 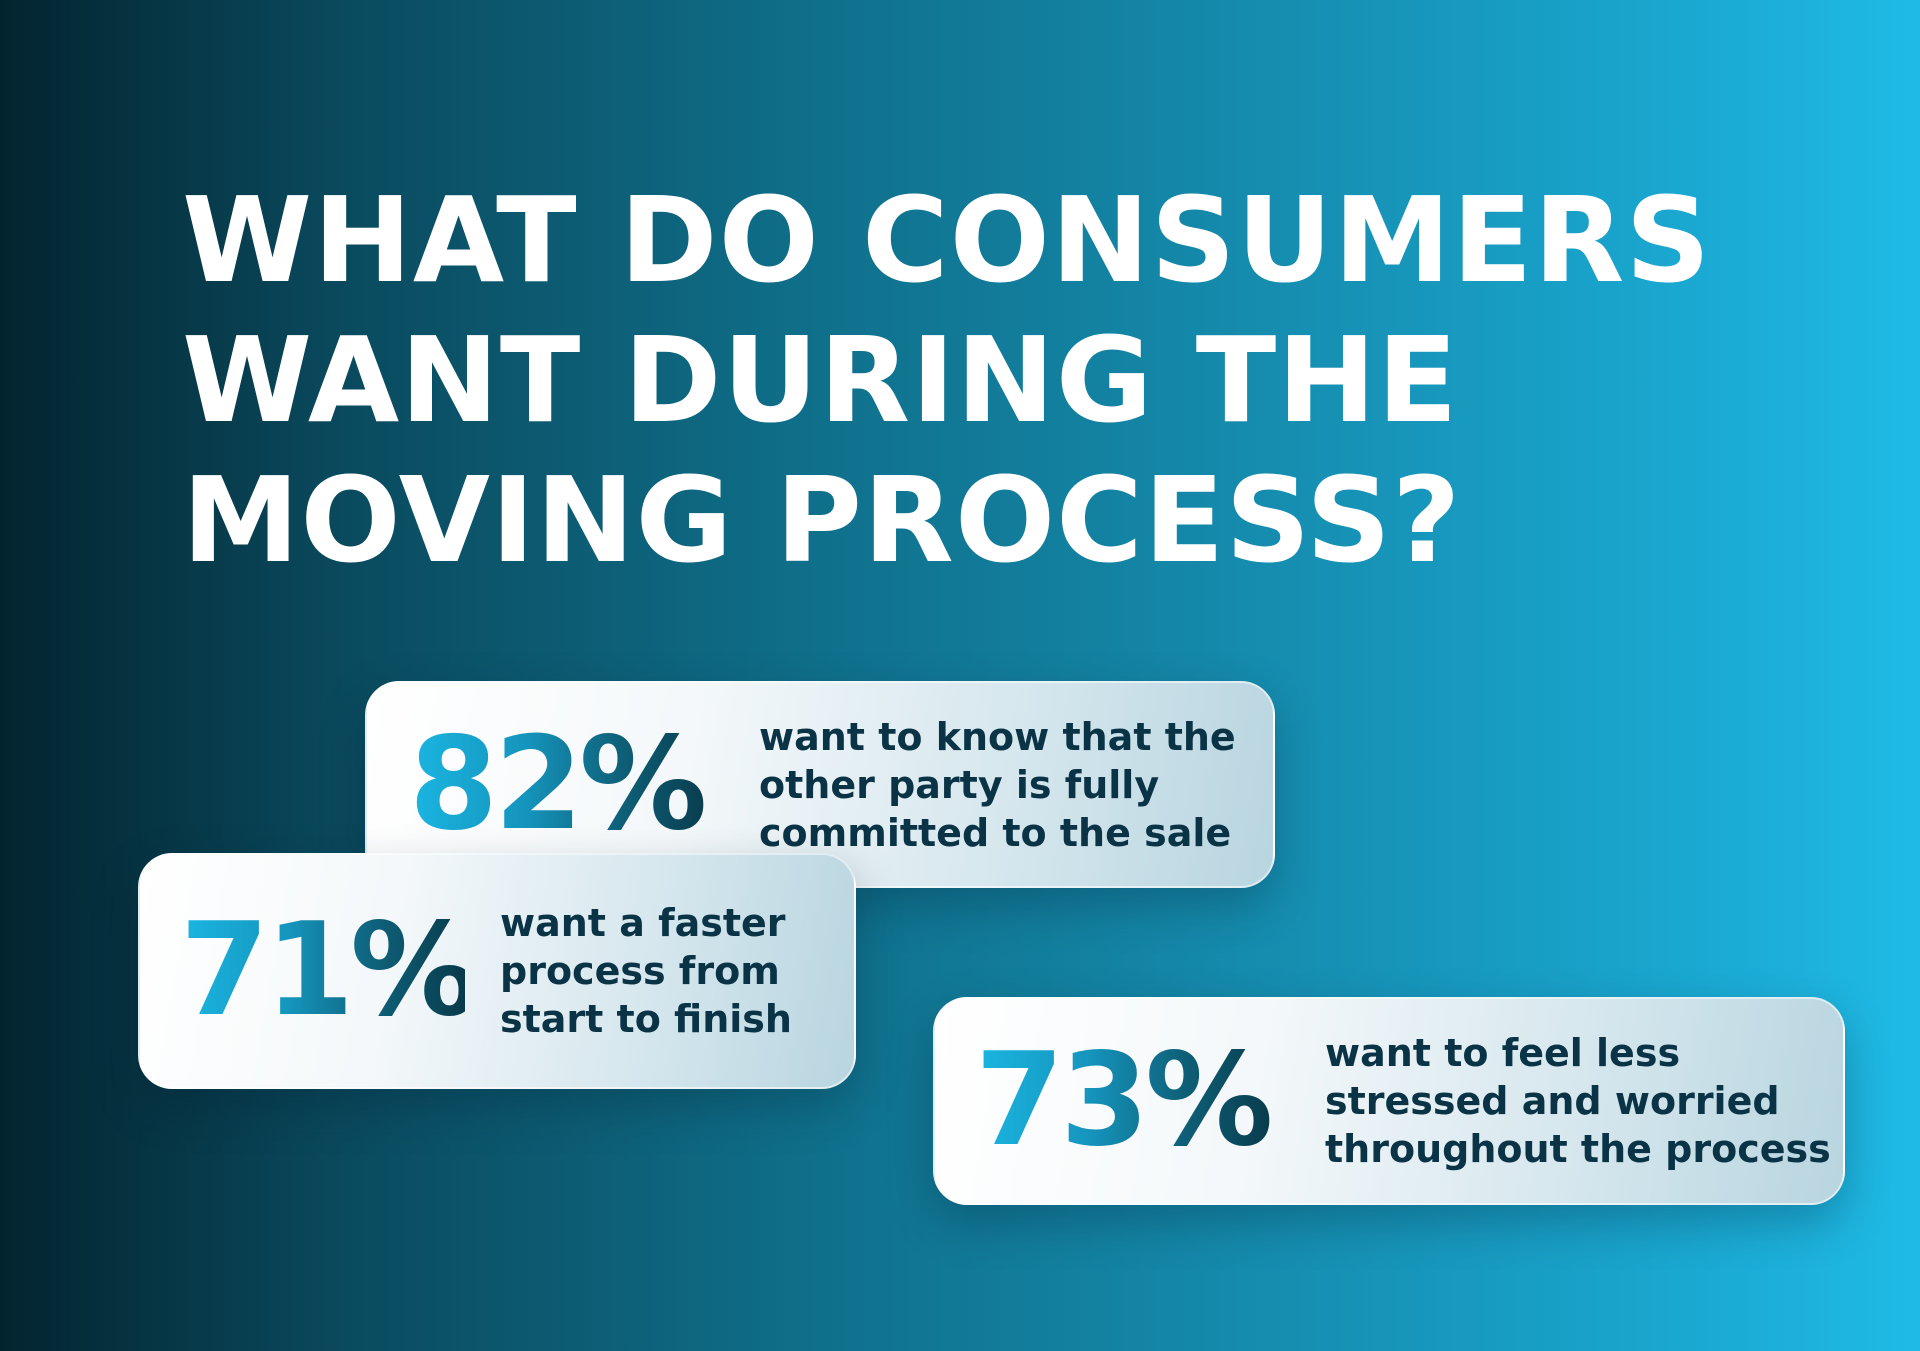 What do you see at coordinates (947, 240) in the screenshot?
I see `headline-line: WHAT DO CONSUMERS` at bounding box center [947, 240].